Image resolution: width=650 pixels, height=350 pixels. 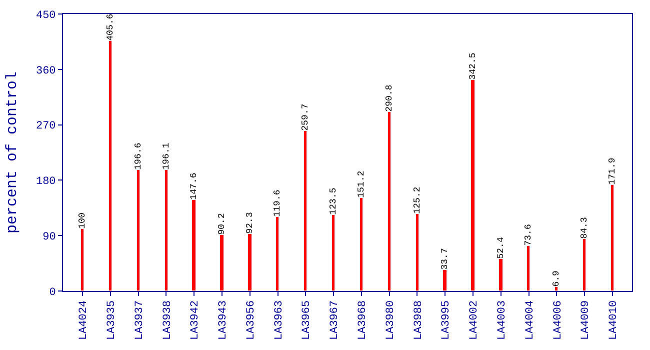 What do you see at coordinates (446, 320) in the screenshot?
I see `x-tick-label: LA3995` at bounding box center [446, 320].